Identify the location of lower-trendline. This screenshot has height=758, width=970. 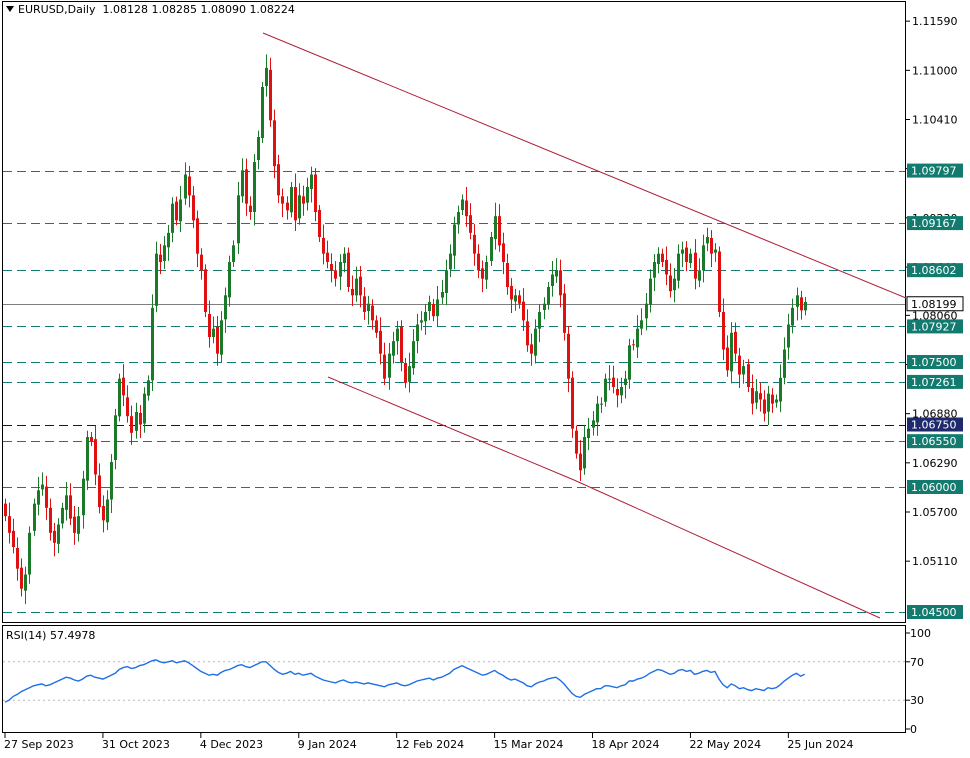
(727, 549).